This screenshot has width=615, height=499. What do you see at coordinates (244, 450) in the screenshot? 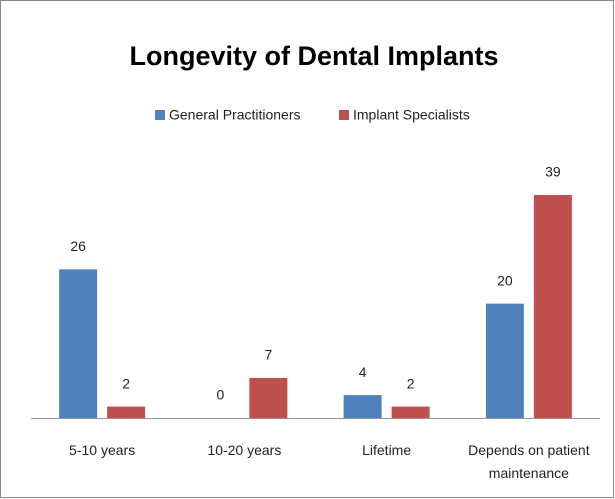
I see `x-tick-label: 10-20 years` at bounding box center [244, 450].